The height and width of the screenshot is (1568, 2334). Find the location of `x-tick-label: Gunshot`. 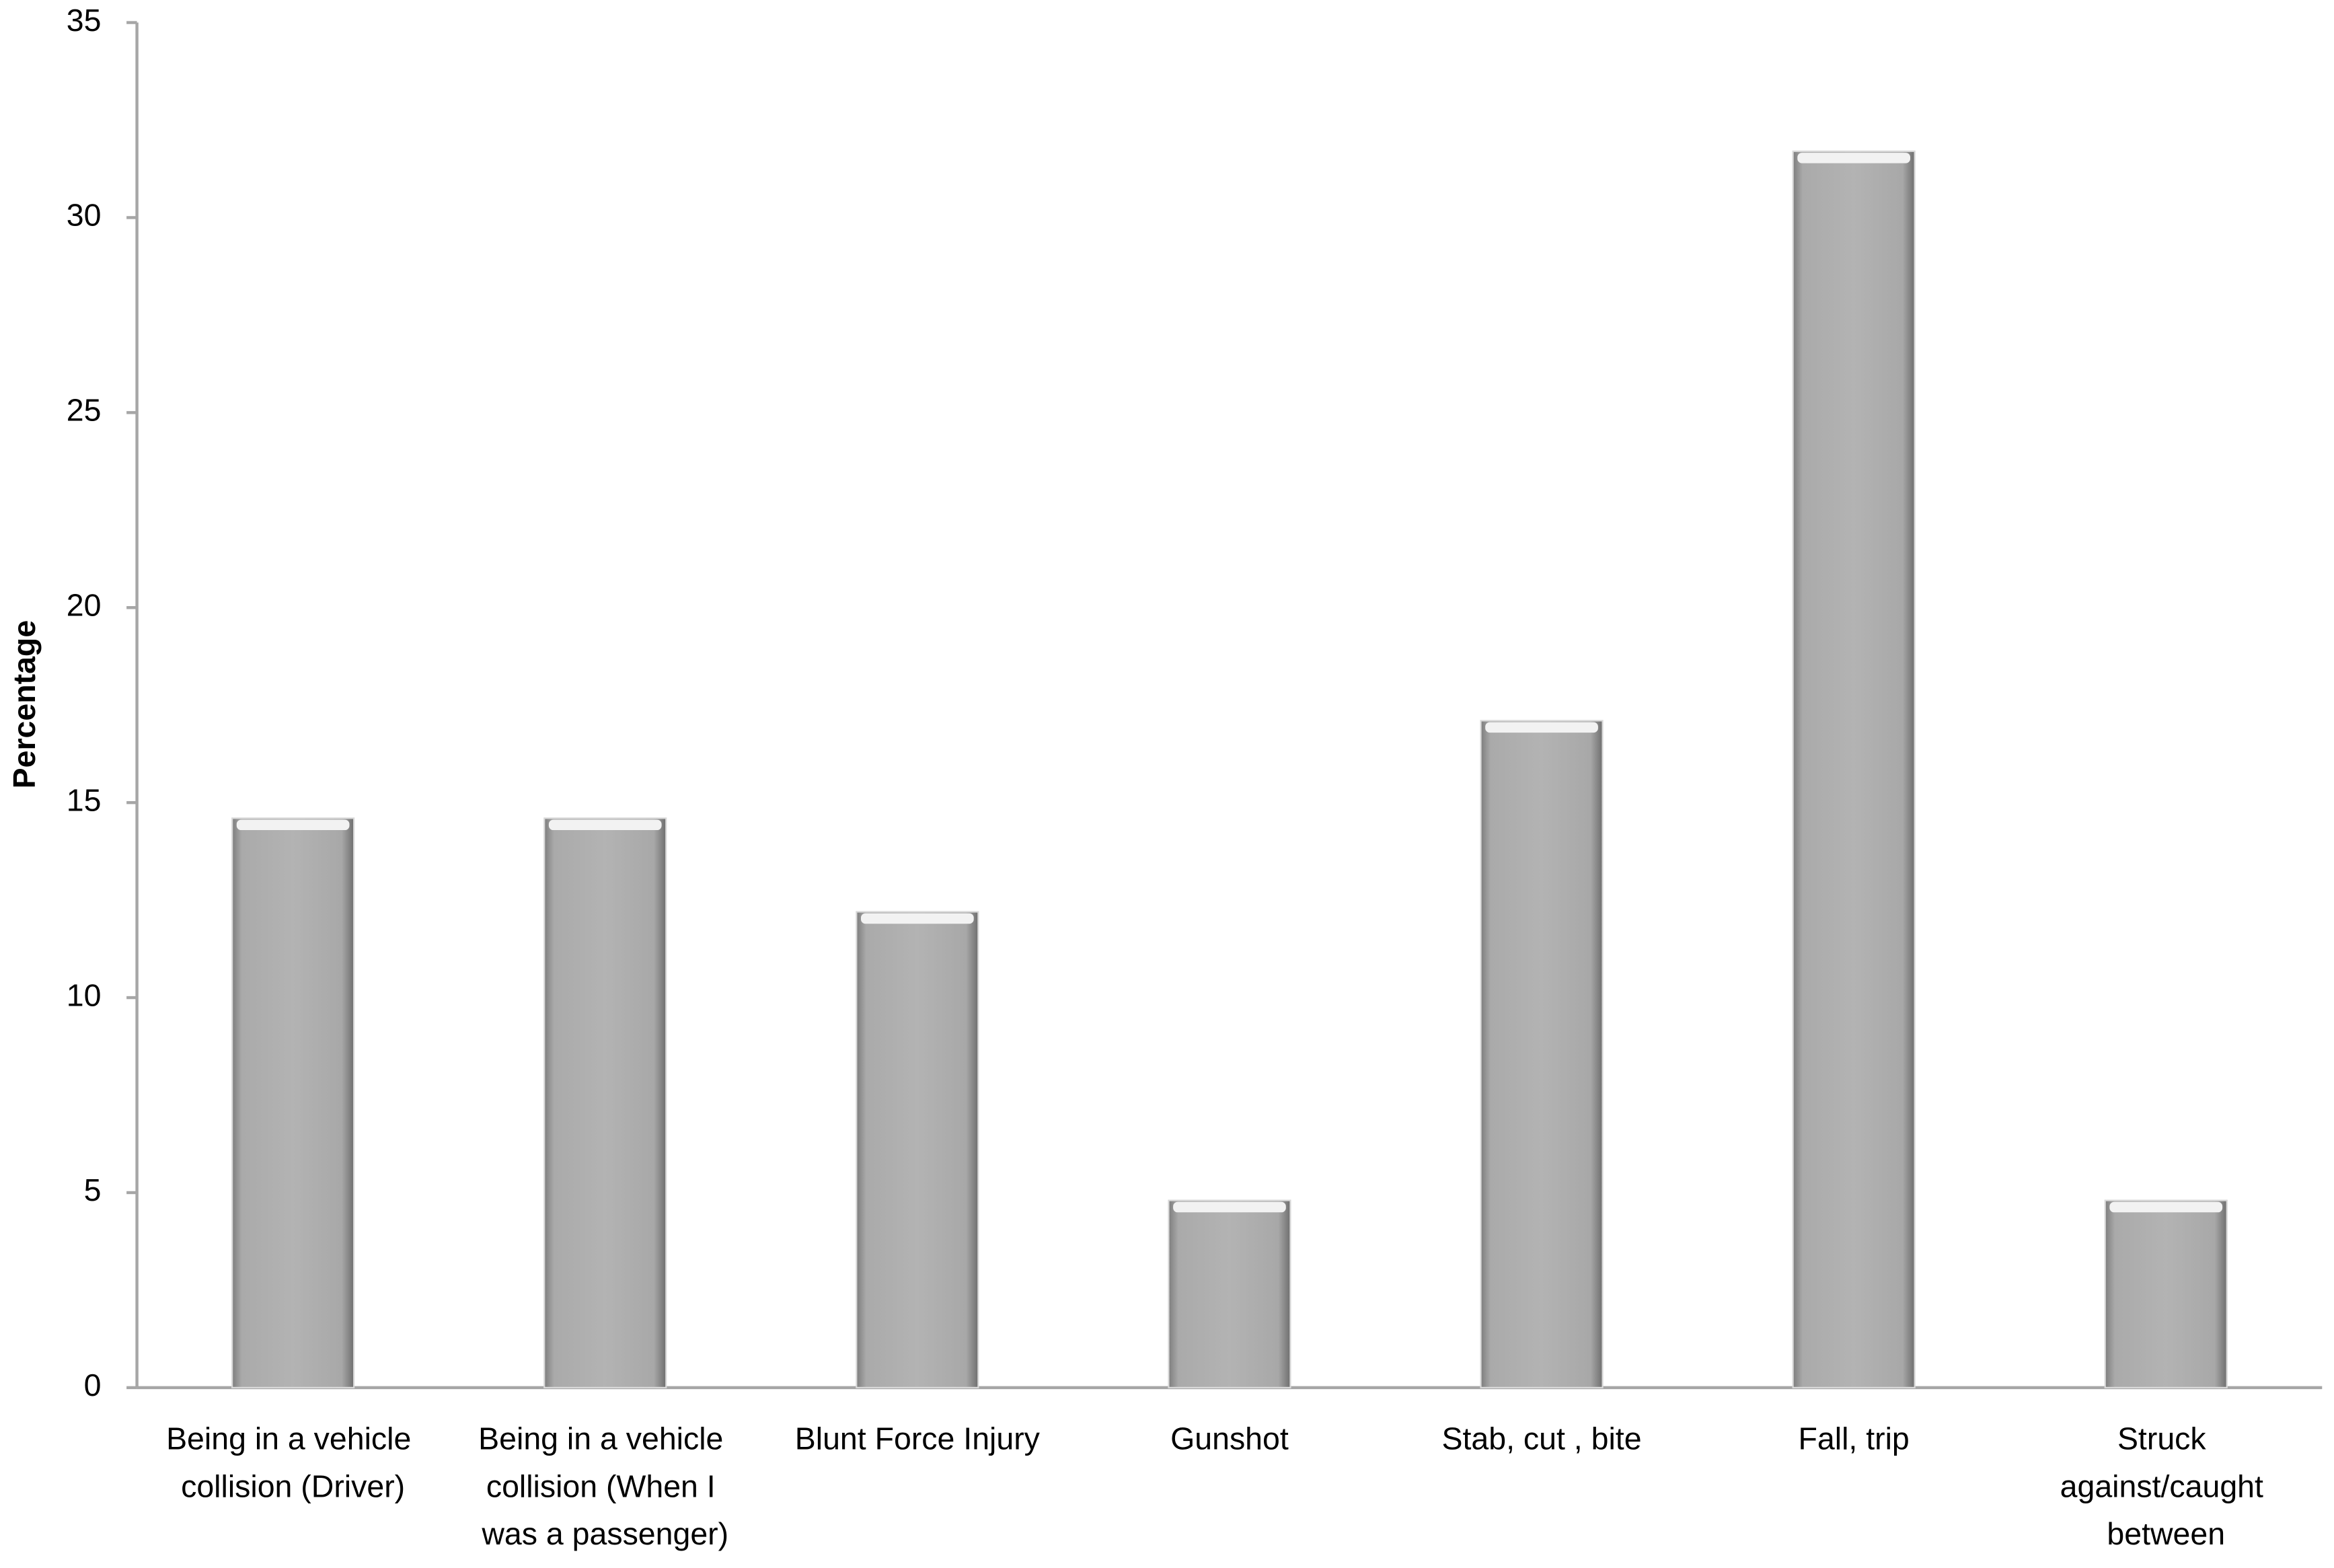

x-tick-label: Gunshot is located at coordinates (1230, 1438).